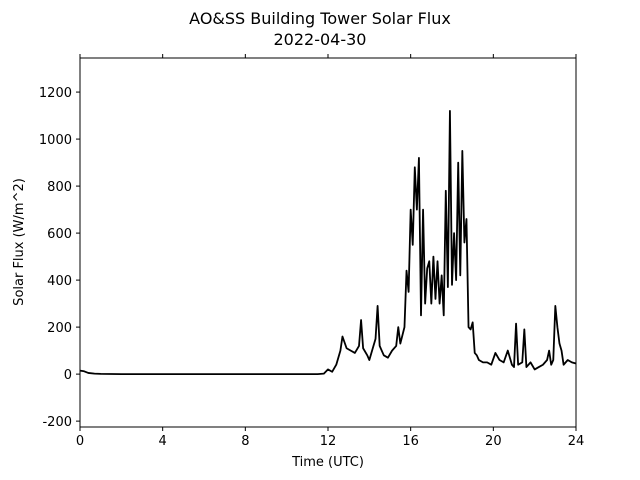  Describe the element at coordinates (320, 18) in the screenshot. I see `chart-title: AO&SS Building Tower Solar Flux` at that location.